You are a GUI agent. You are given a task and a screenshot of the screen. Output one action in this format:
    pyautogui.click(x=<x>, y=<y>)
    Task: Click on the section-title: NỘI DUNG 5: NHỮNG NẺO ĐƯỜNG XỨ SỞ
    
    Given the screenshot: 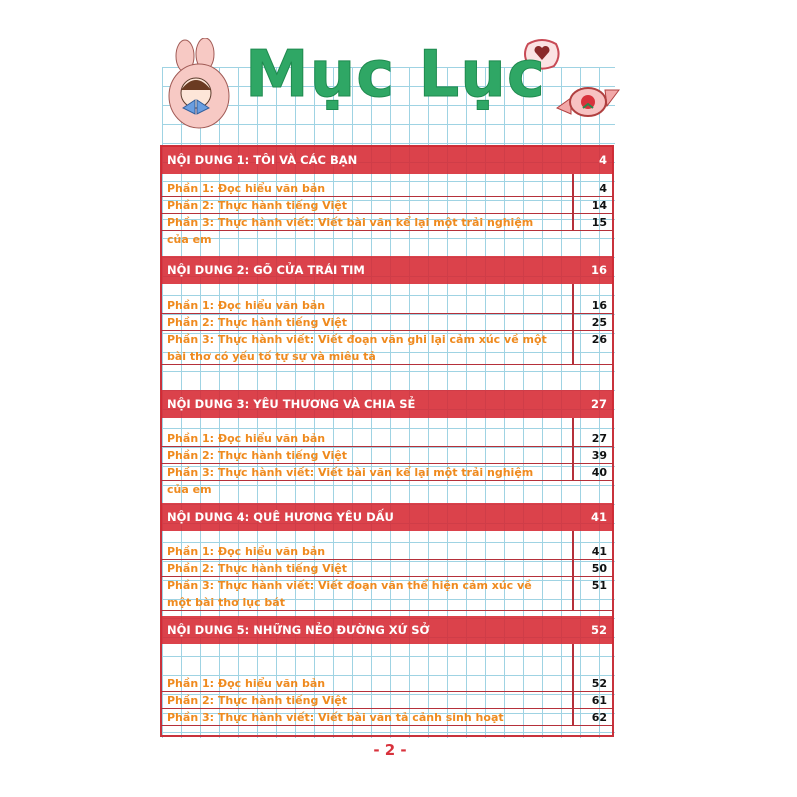 What is the action you would take?
    pyautogui.click(x=298, y=630)
    